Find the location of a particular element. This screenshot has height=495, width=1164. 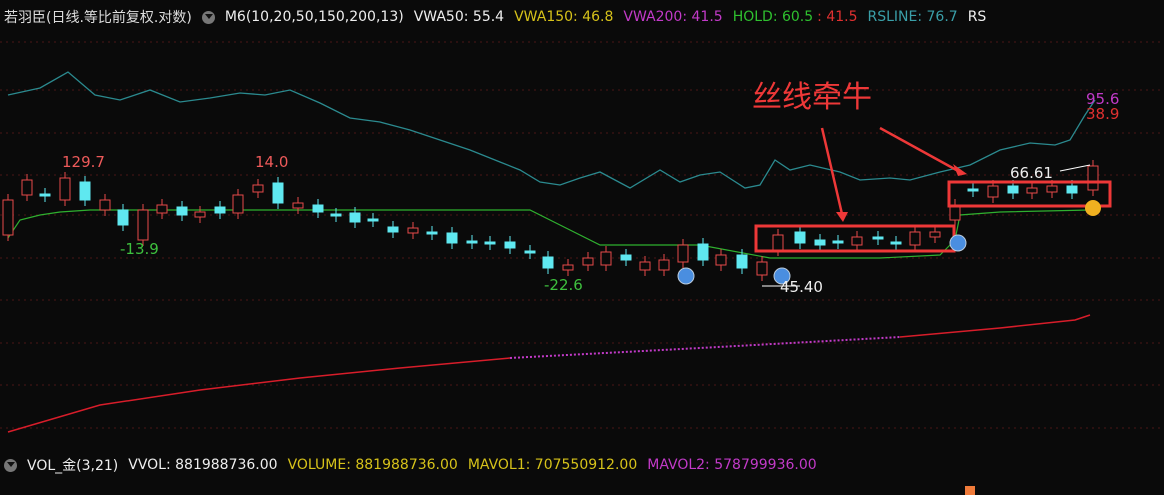

signal-icon is located at coordinates (1093, 208).